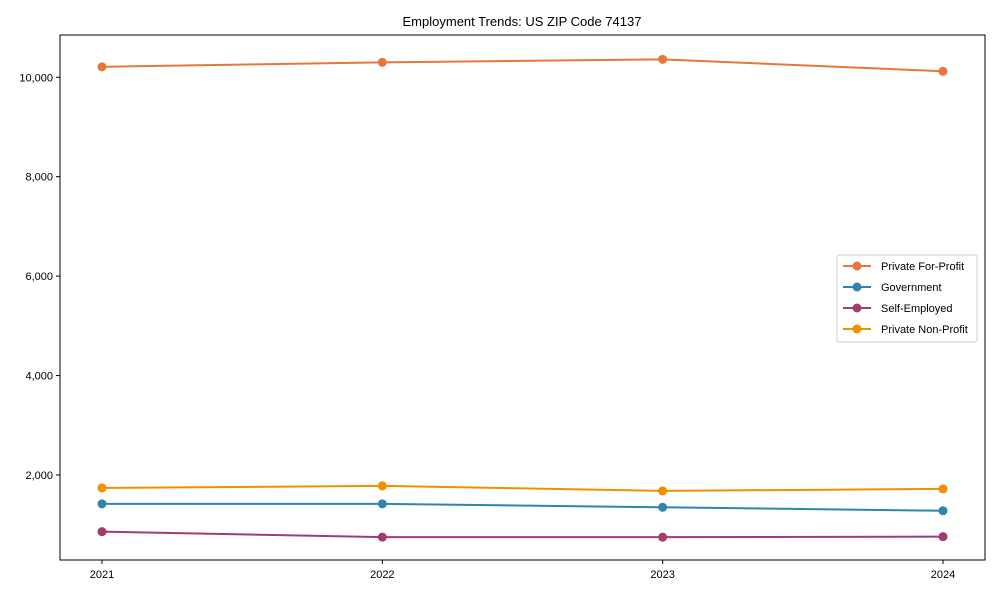  I want to click on x-tick-label: 2023, so click(662, 575).